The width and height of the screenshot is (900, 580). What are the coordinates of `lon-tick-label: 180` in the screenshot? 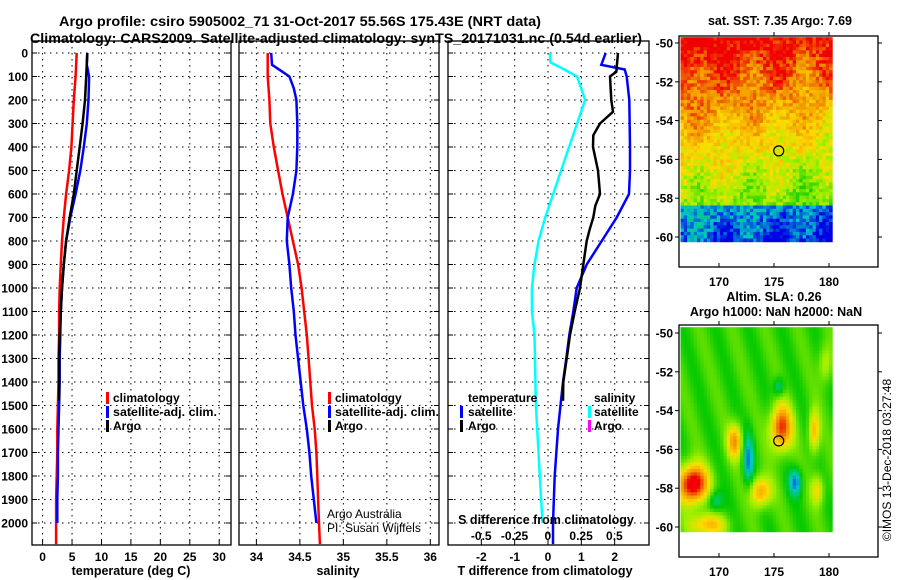 It's located at (829, 282).